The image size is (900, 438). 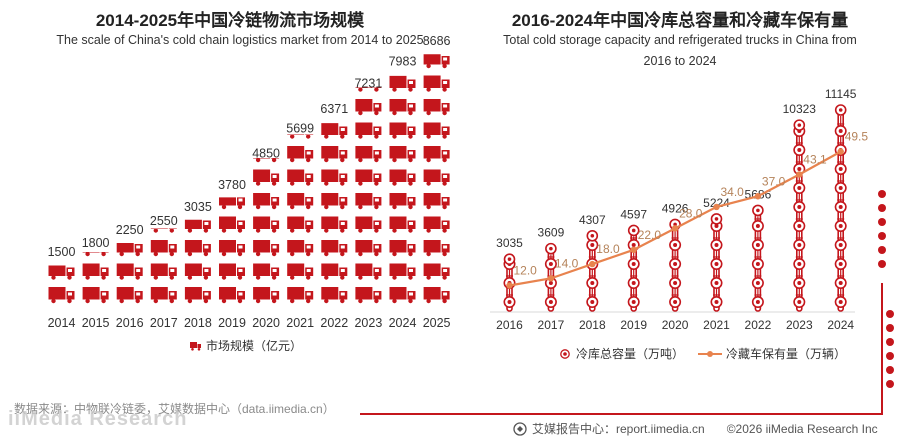 I want to click on deco-line-horizontal, so click(x=621, y=414).